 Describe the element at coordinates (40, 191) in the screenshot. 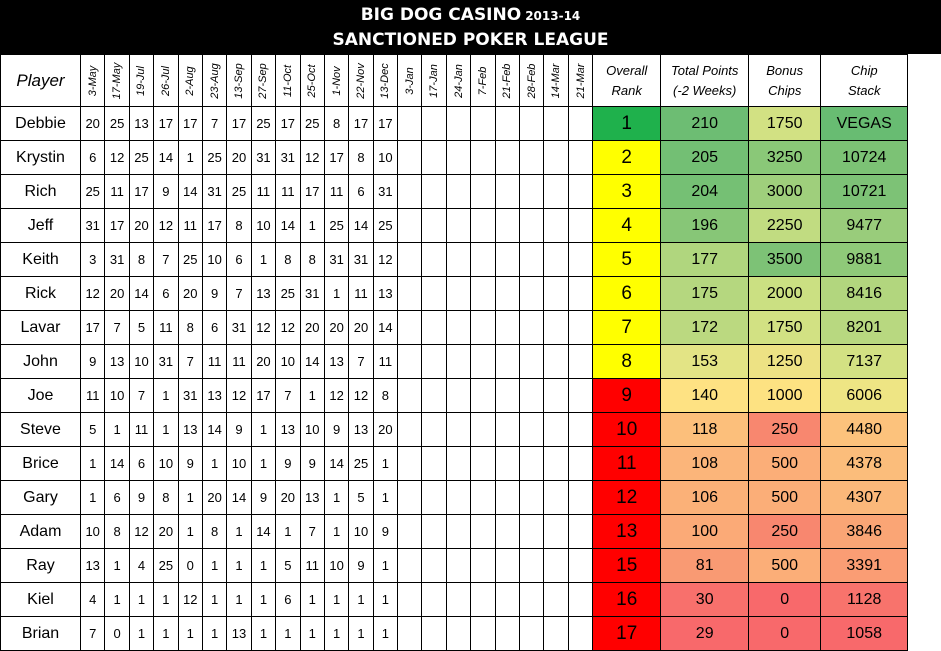

I see `player-name: Rich` at that location.